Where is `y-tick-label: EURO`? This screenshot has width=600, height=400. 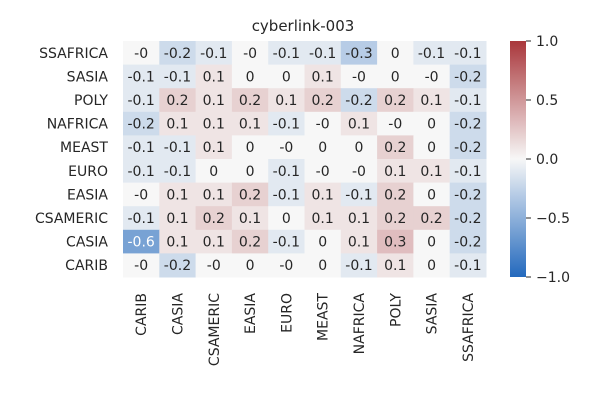 y-tick-label: EURO is located at coordinates (88, 172).